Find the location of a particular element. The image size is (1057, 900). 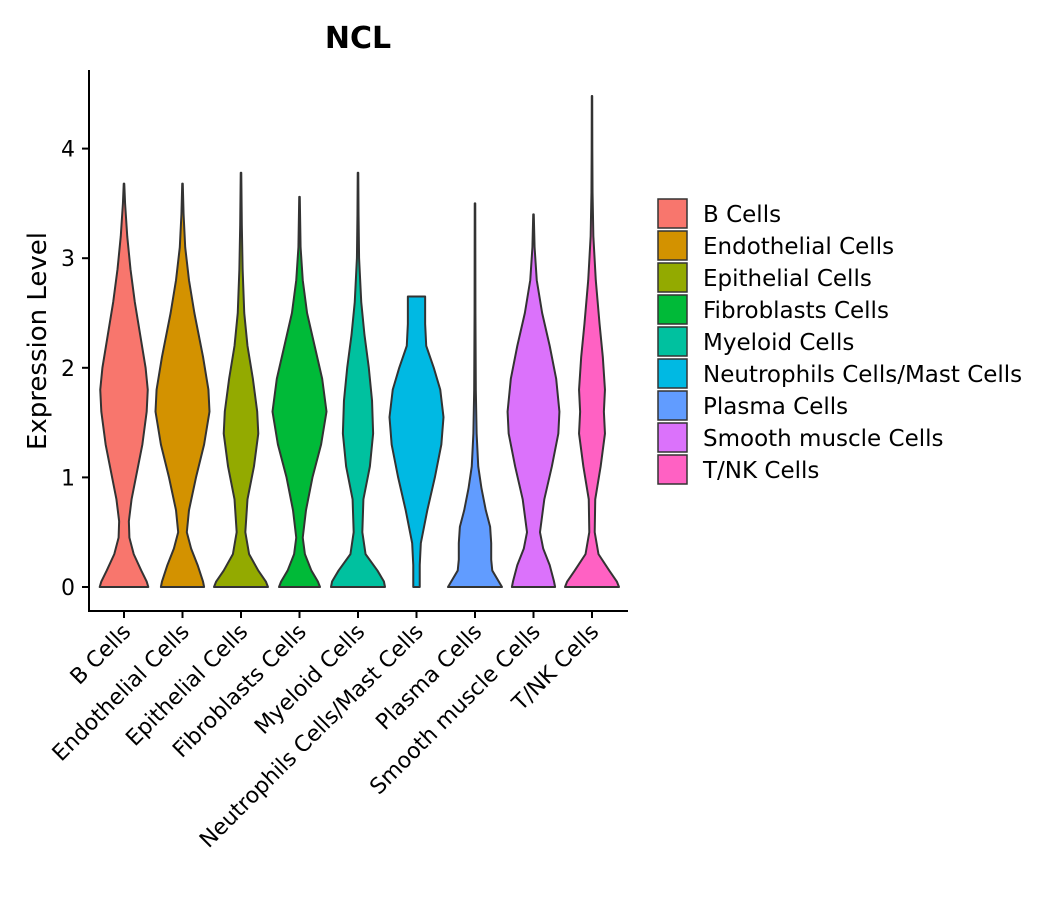

violin-epithelial-cells is located at coordinates (241, 379).